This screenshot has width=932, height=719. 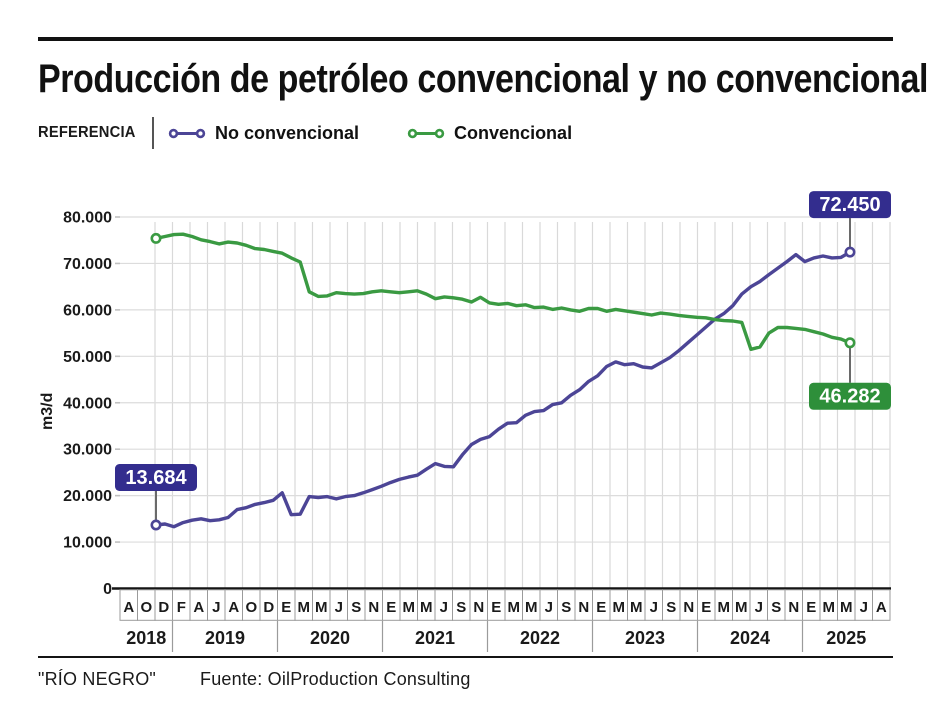 I want to click on y-tick-label: 70.000, so click(x=87, y=264).